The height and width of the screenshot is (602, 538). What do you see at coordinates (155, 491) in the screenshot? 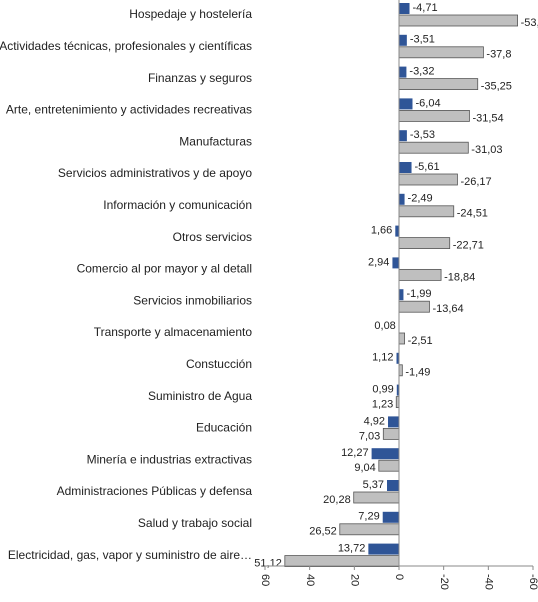
I see `category-label: Administraciones Públicas y defensa` at bounding box center [155, 491].